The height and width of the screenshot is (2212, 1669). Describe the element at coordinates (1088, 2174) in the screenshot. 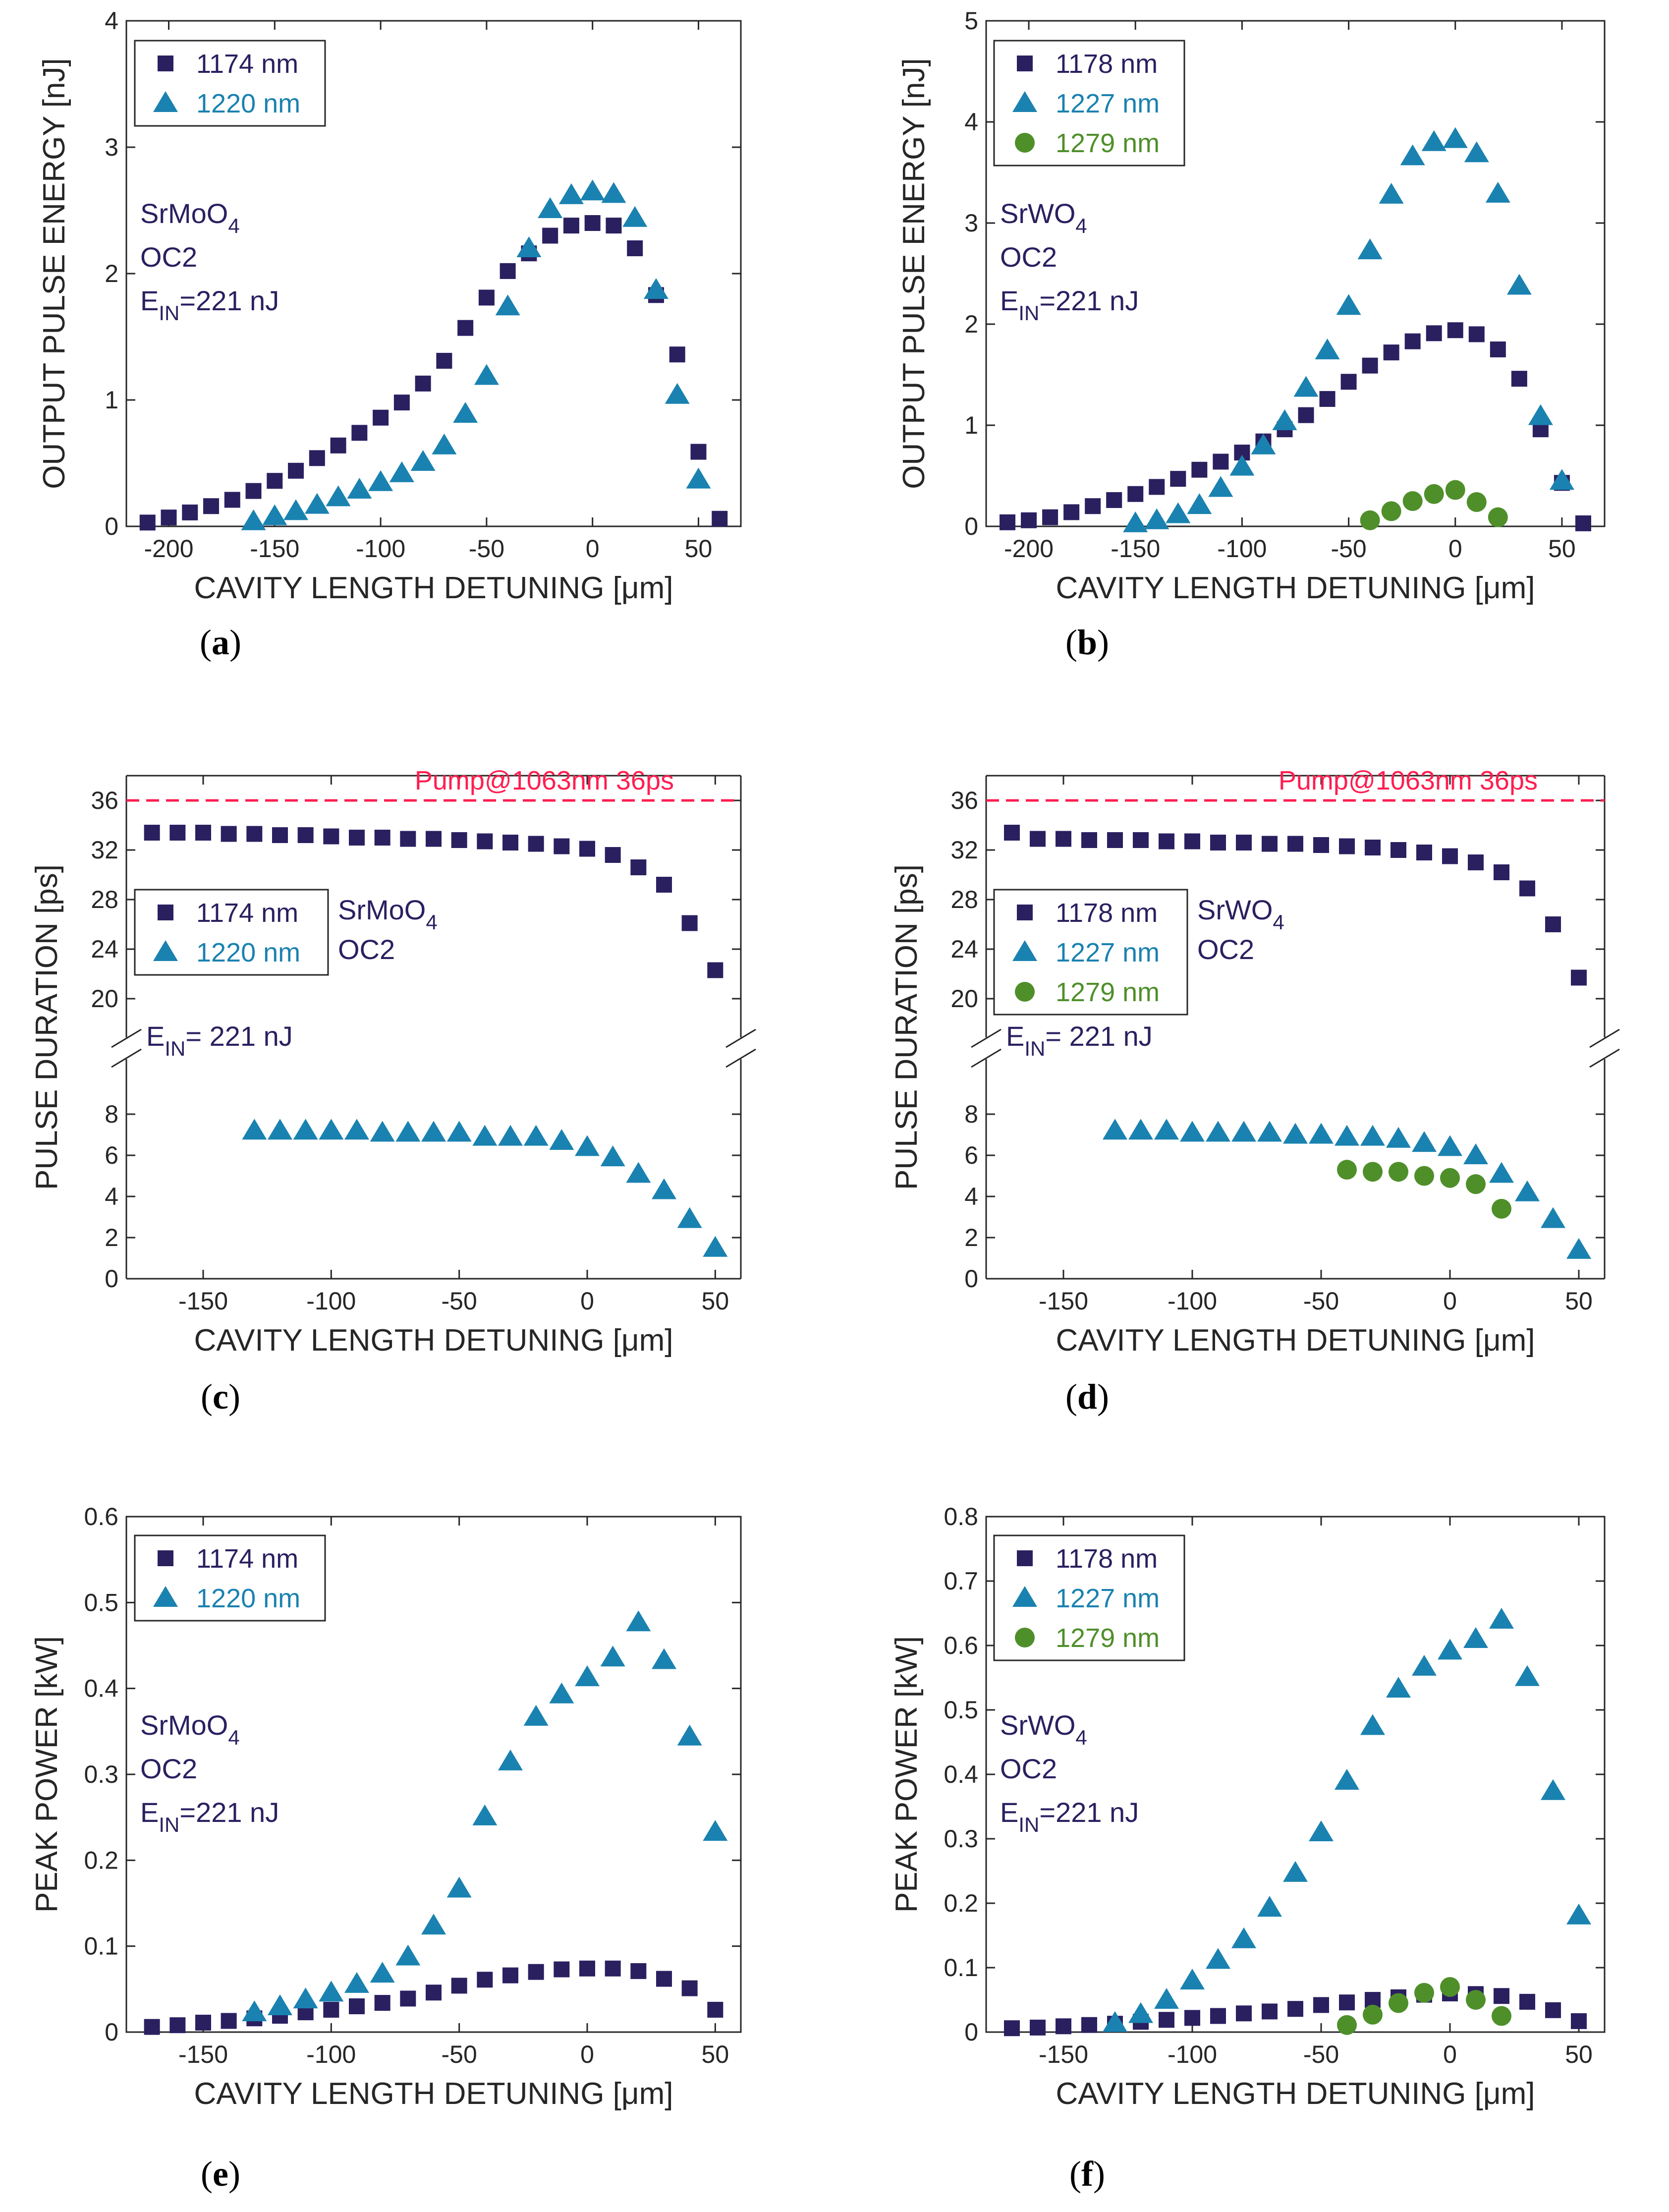

I see `subplot-label-letter: f` at that location.